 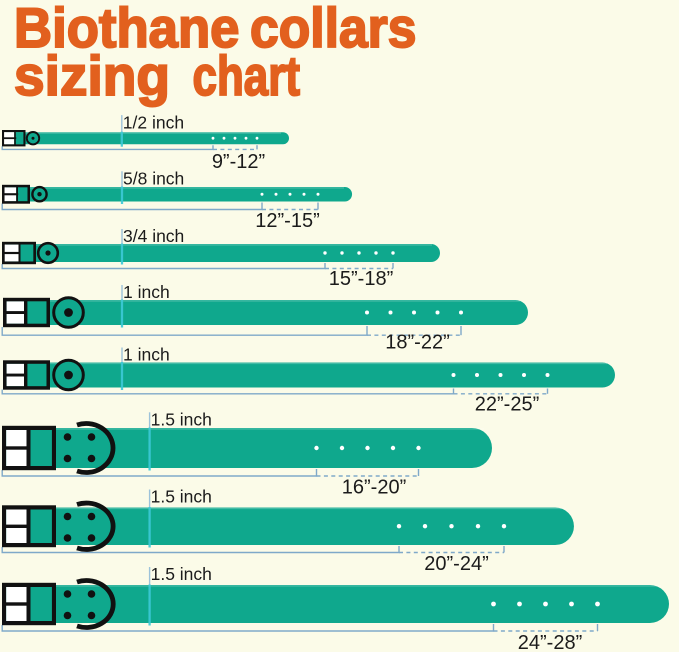 What do you see at coordinates (127, 29) in the screenshot?
I see `svg-text: Biothane` at bounding box center [127, 29].